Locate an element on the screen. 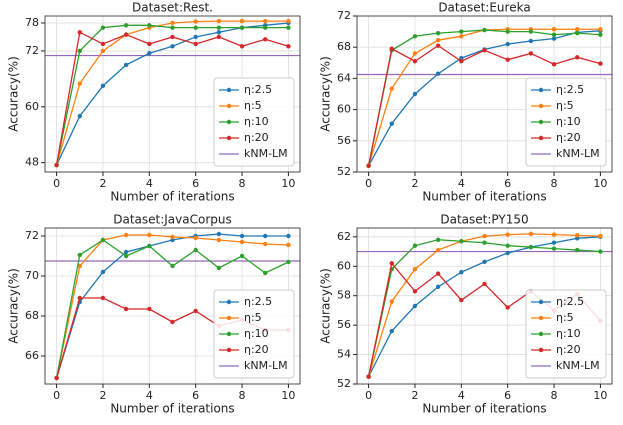  x-tick-label: 10 is located at coordinates (288, 183).